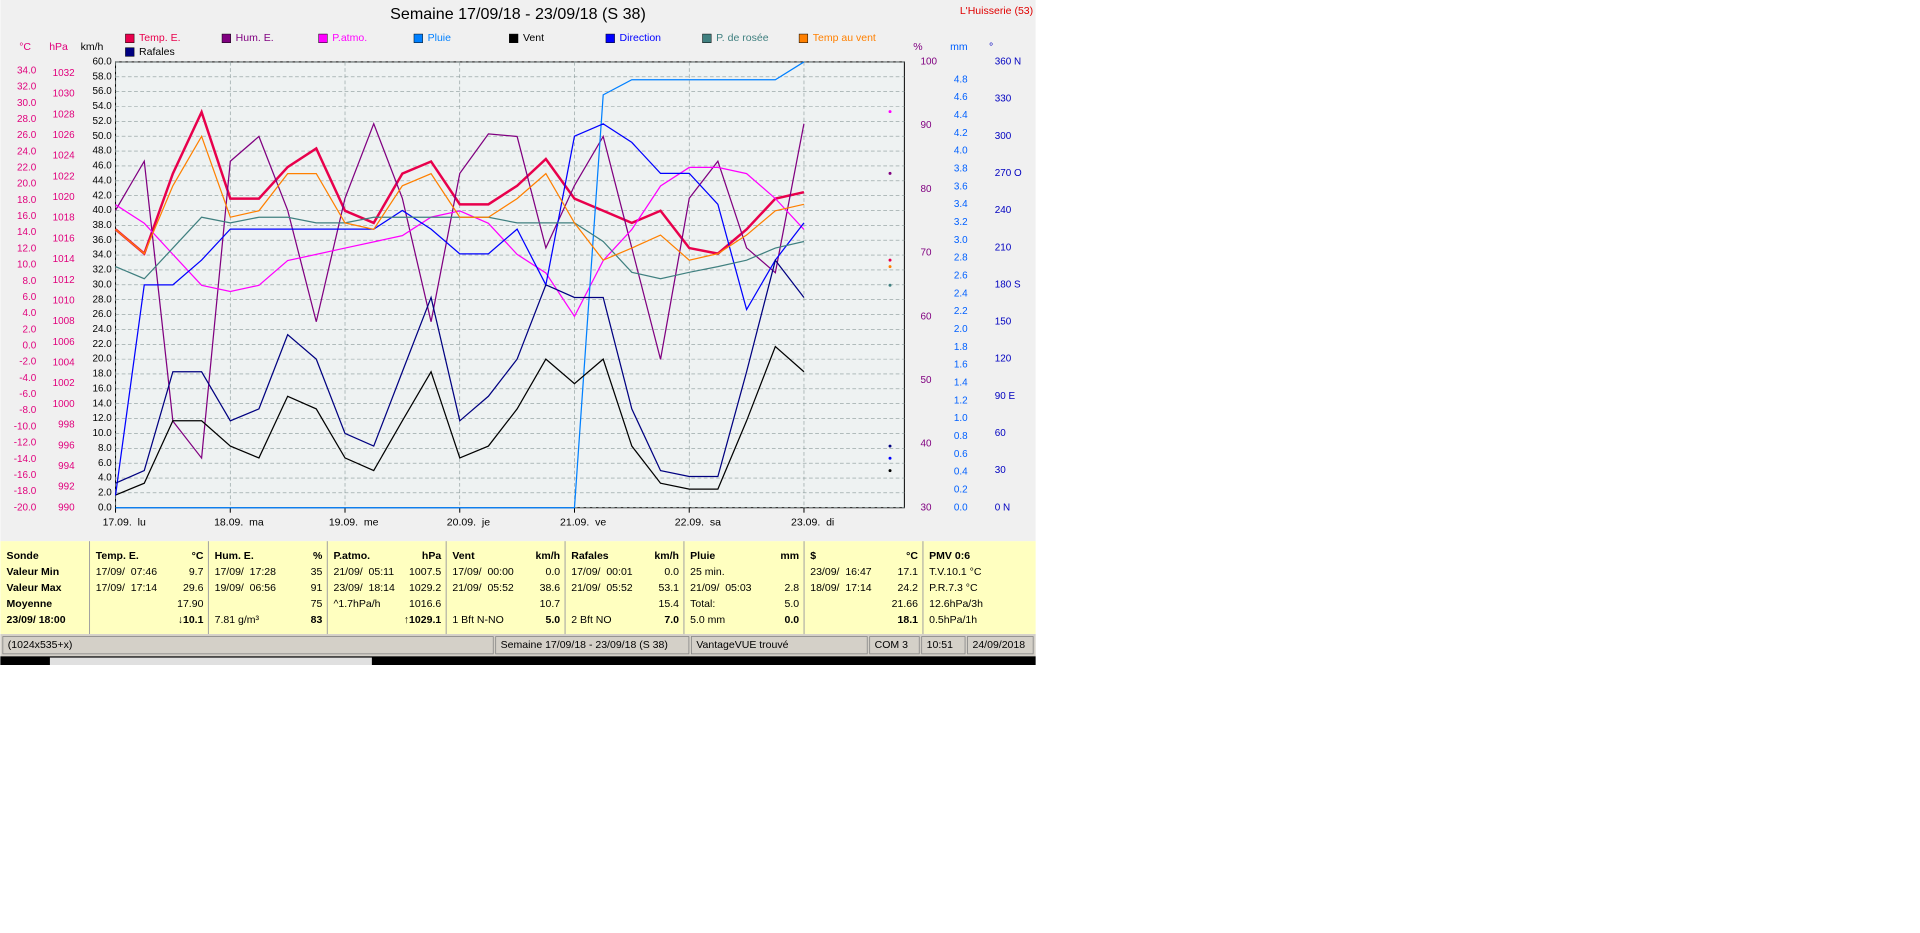 The image size is (1920, 933). What do you see at coordinates (961, 258) in the screenshot?
I see `y-tick-label: 2.8` at bounding box center [961, 258].